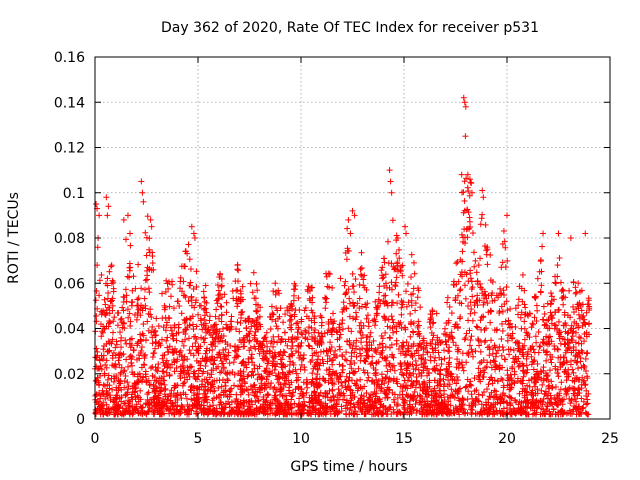 The image size is (640, 480). I want to click on y-tick-label: 0, so click(80, 420).